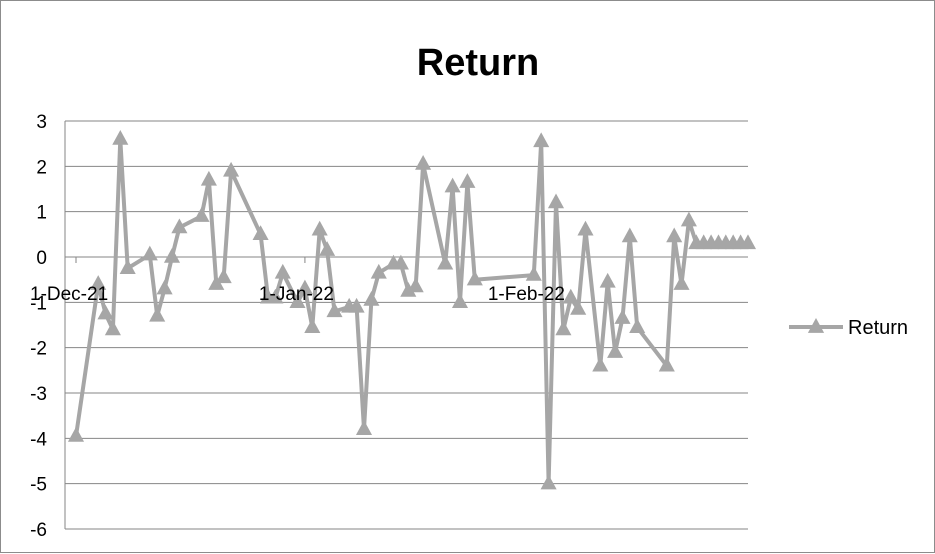  I want to click on legend: Return, so click(848, 328).